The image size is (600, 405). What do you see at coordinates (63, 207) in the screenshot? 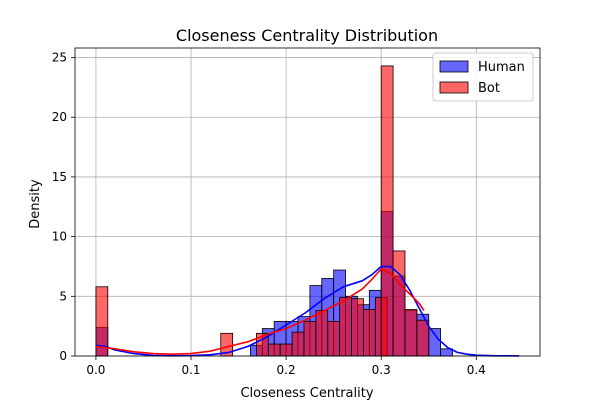
I see `y-axis-ticks: 0 5 10 15 20 25` at bounding box center [63, 207].